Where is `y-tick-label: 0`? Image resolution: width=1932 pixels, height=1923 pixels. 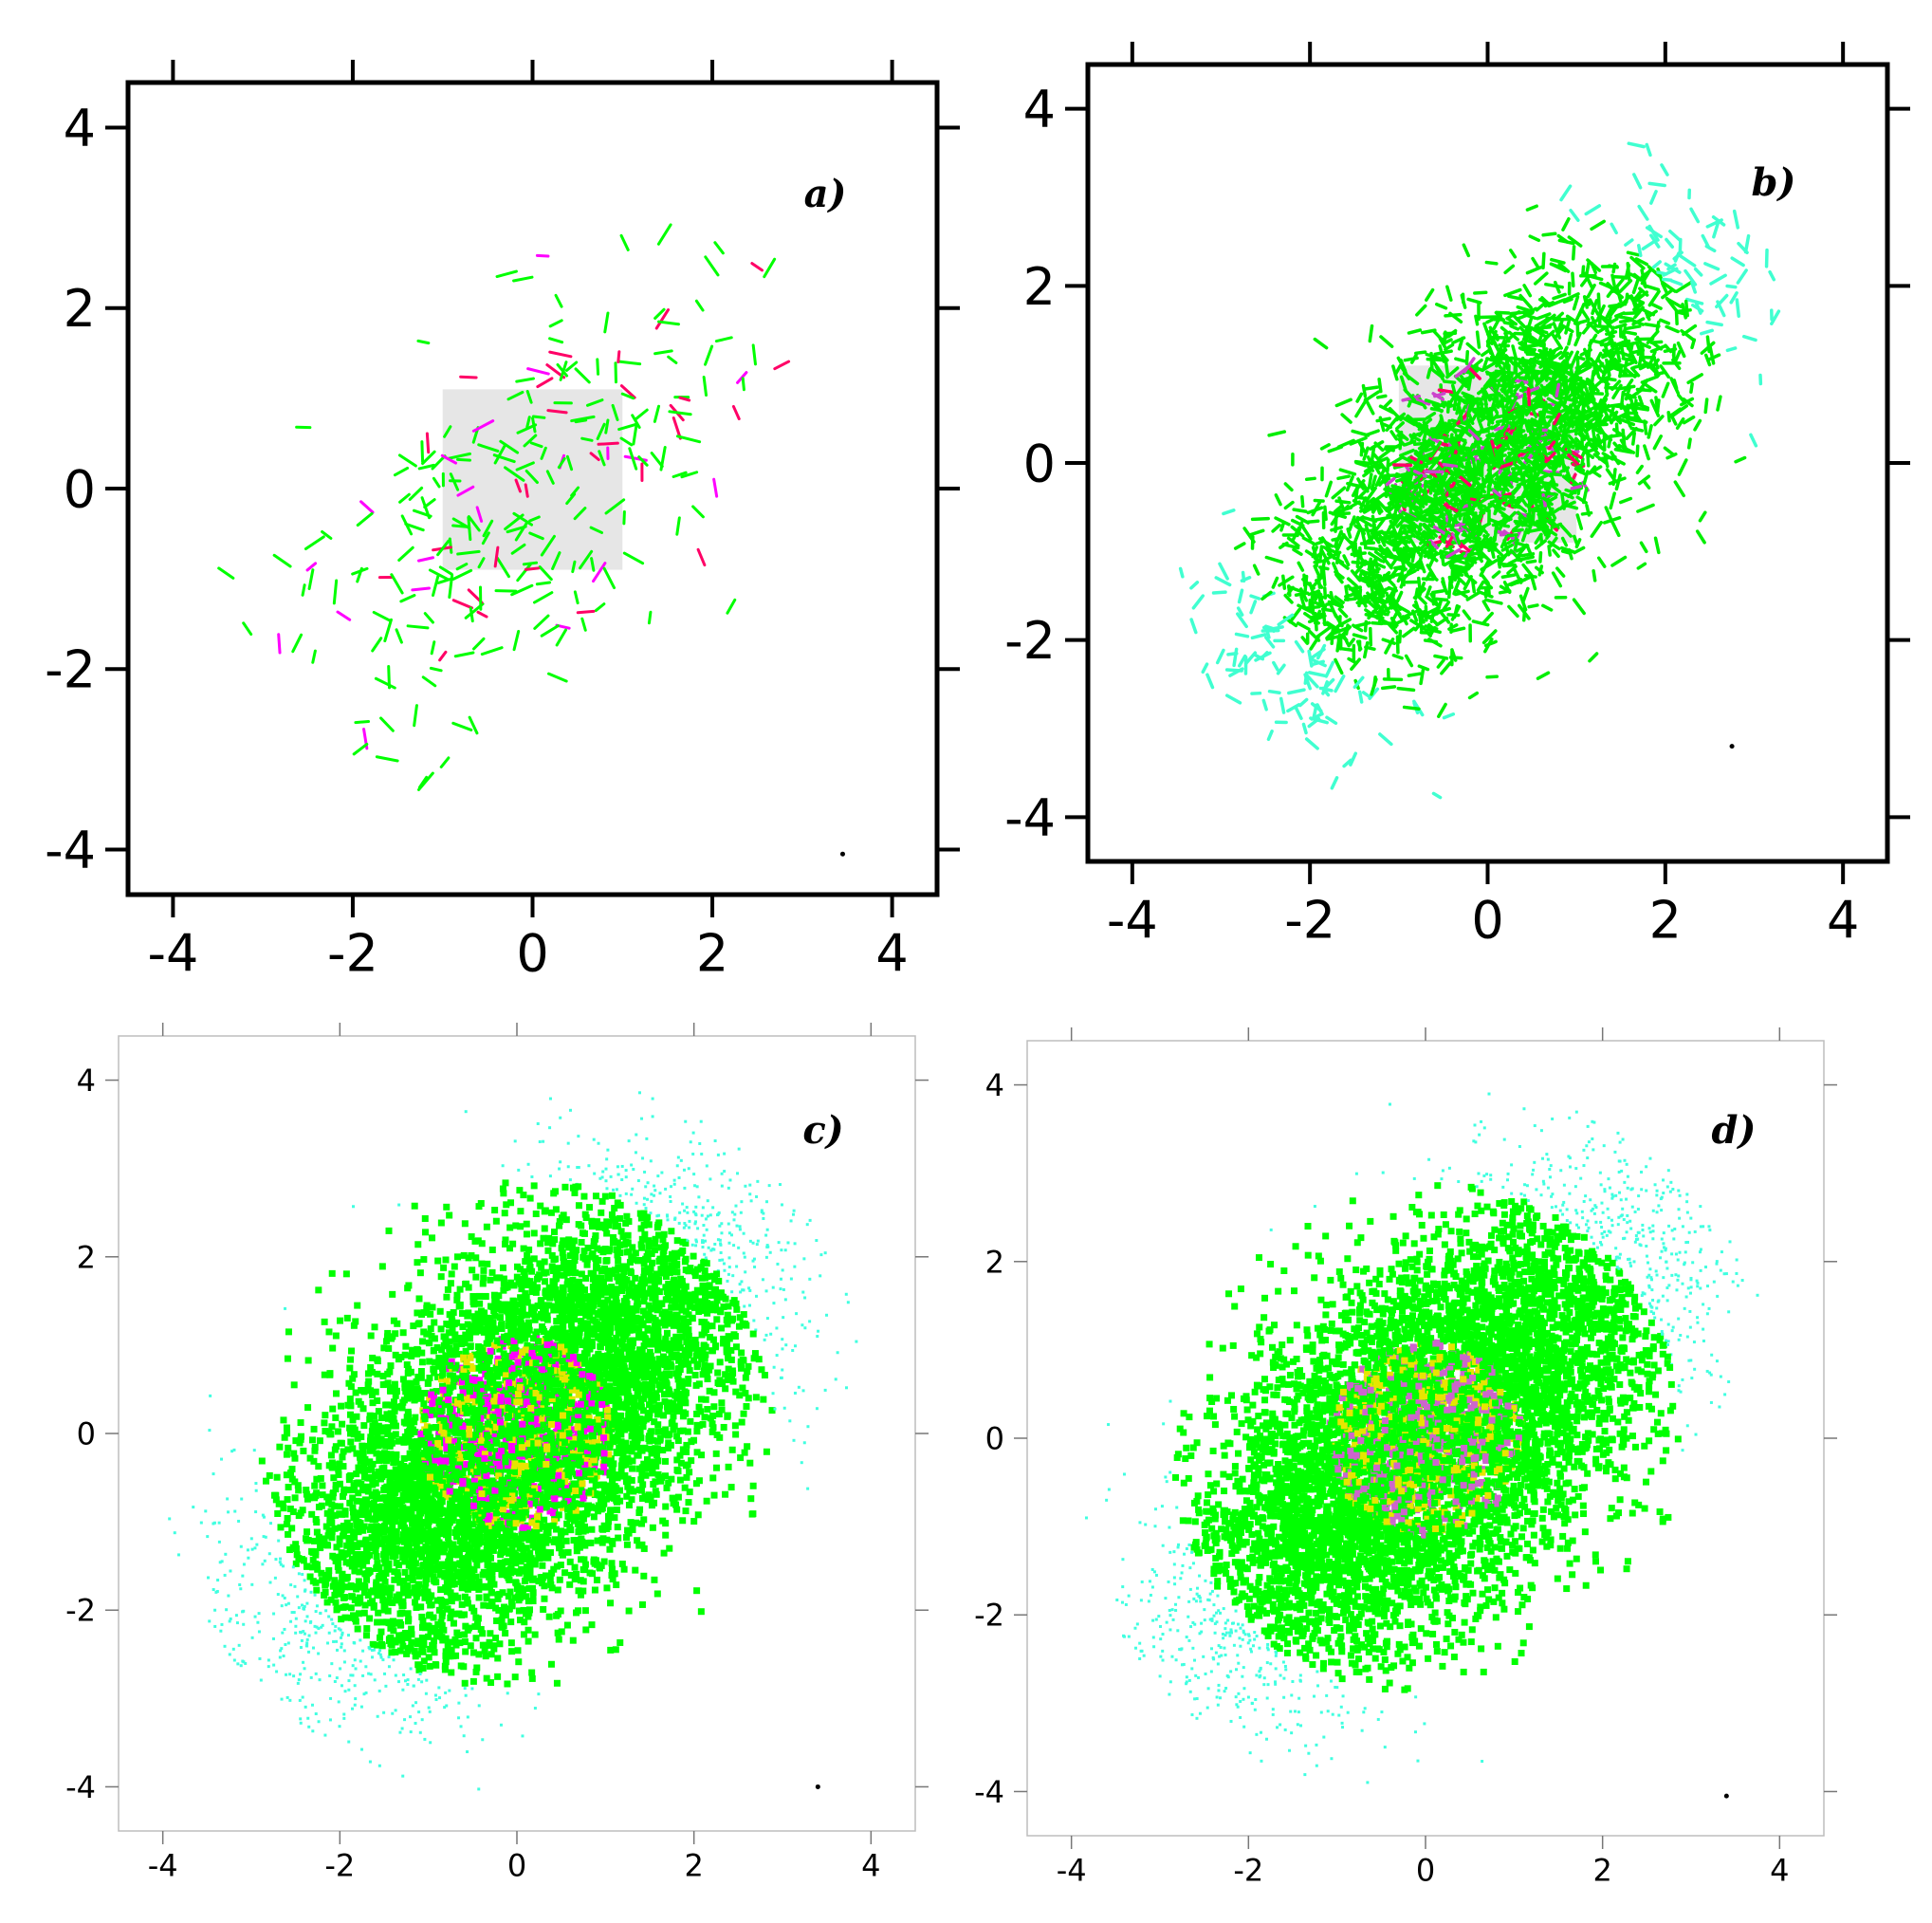 y-tick-label: 0 is located at coordinates (80, 489).